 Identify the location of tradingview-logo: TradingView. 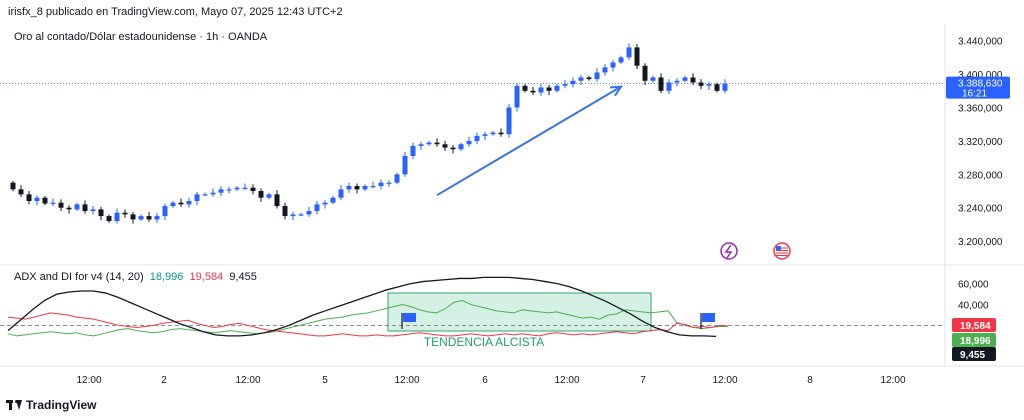
(51, 405).